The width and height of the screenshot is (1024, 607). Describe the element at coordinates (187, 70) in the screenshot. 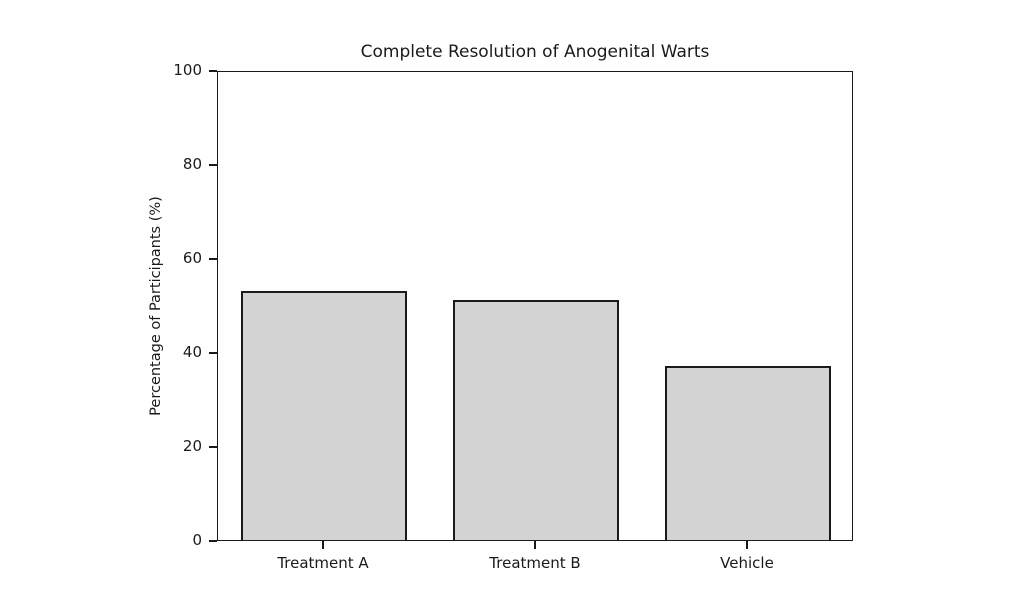

I see `y-tick-label: 100` at that location.